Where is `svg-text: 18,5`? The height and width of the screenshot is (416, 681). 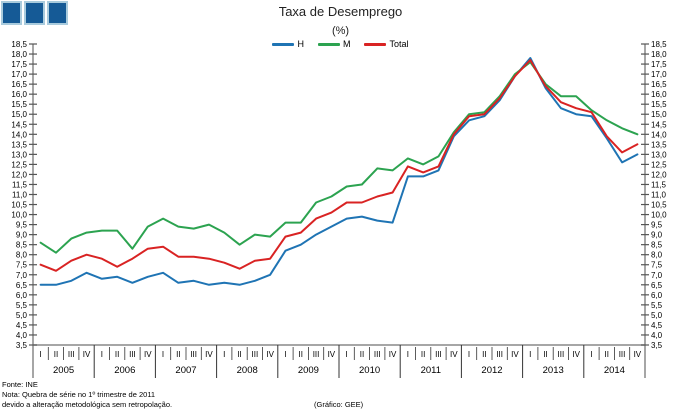
svg-text: 18,5 is located at coordinates (19, 44).